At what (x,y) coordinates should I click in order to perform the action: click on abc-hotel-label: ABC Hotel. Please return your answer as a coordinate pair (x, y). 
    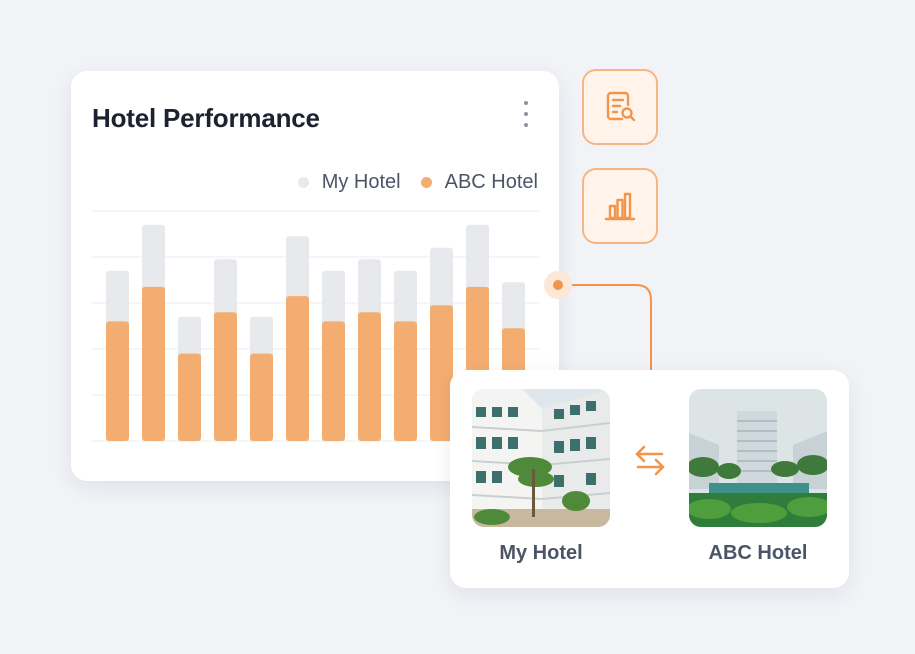
    Looking at the image, I should click on (758, 553).